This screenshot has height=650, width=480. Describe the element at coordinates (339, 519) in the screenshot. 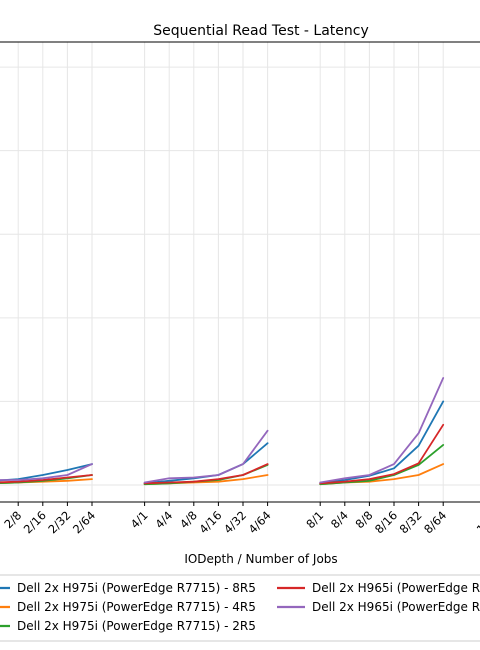

I see `x-tick-label: 8/4` at that location.